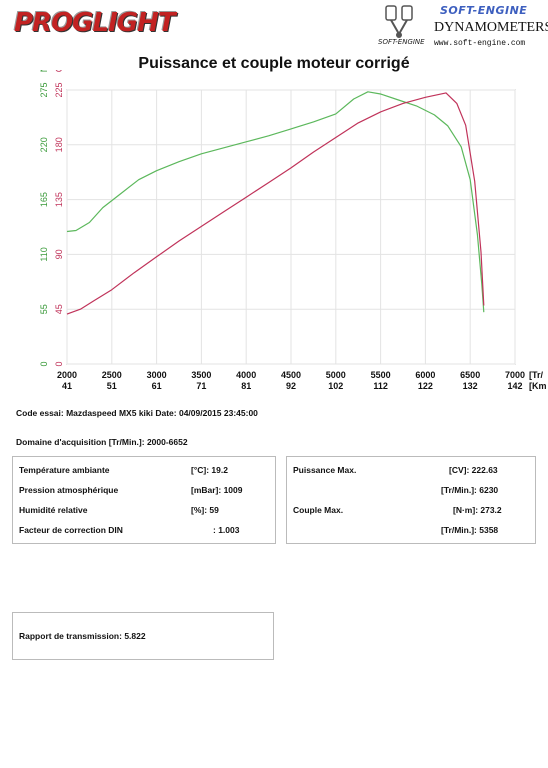 The width and height of the screenshot is (548, 768). Describe the element at coordinates (425, 375) in the screenshot. I see `x-tick-label: 6000` at that location.